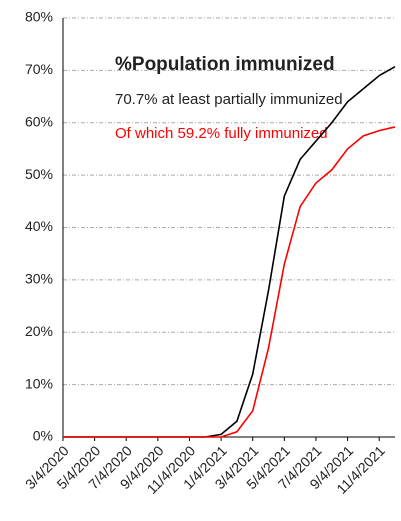 This screenshot has width=401, height=521. I want to click on y-tick-label: 40%, so click(39, 226).